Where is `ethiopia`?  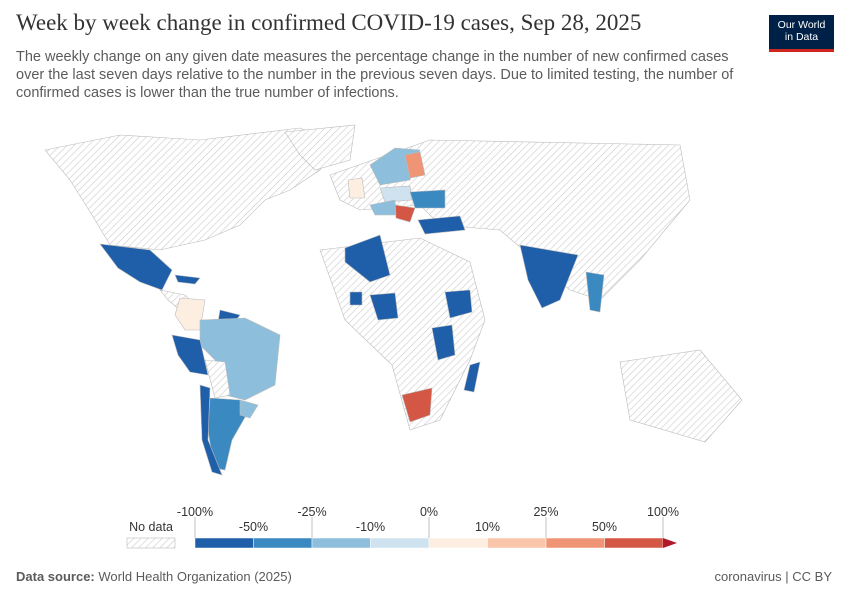 ethiopia is located at coordinates (458, 304).